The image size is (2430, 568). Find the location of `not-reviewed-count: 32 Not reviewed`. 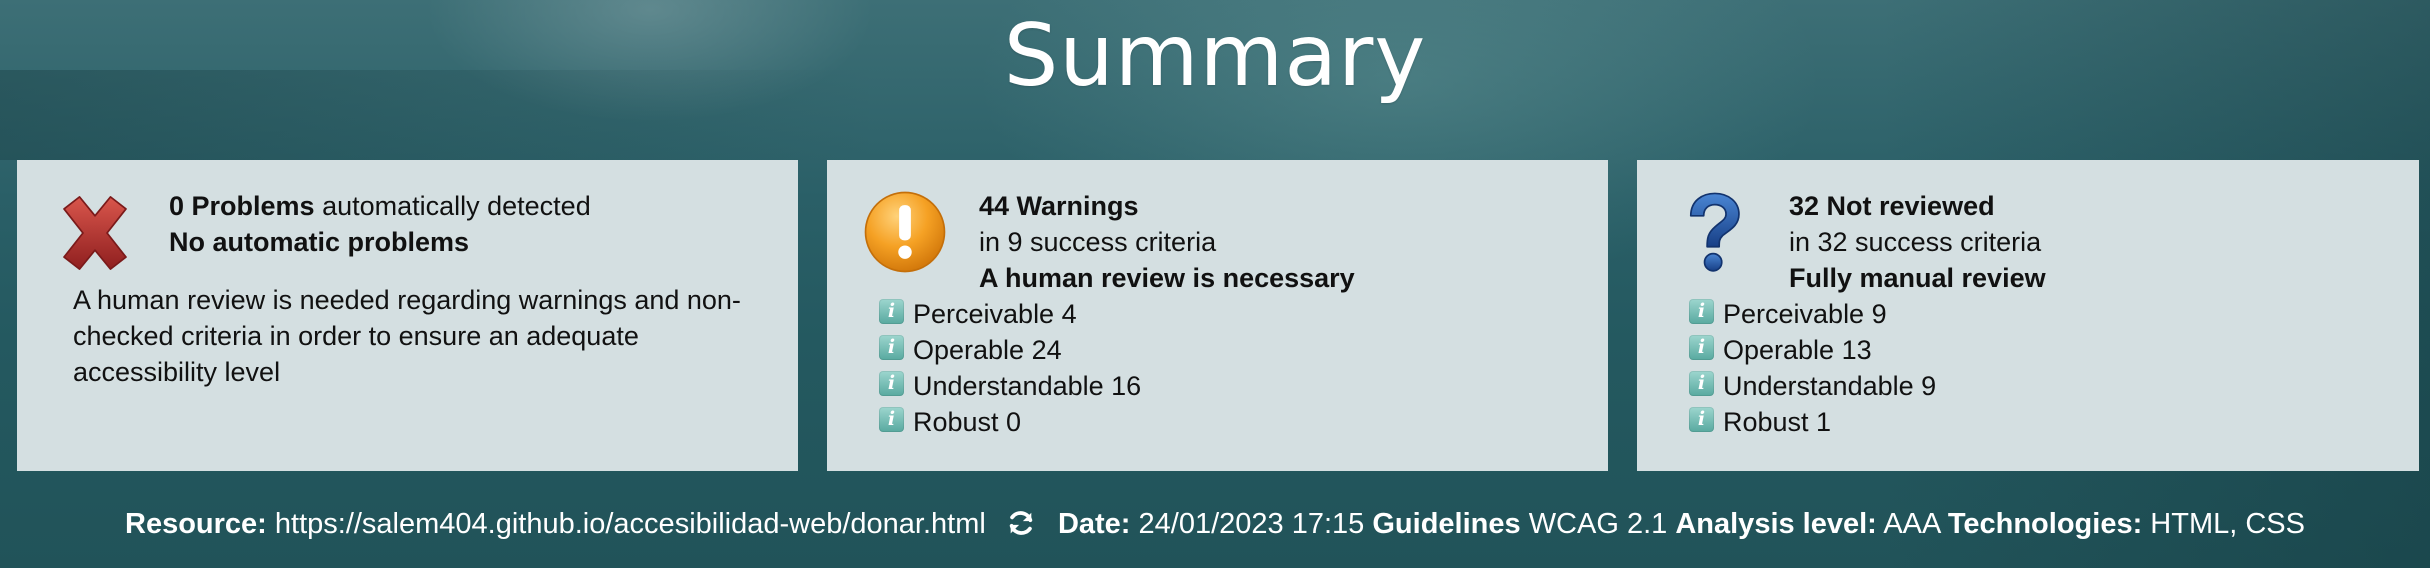

not-reviewed-count: 32 Not reviewed is located at coordinates (1892, 206).